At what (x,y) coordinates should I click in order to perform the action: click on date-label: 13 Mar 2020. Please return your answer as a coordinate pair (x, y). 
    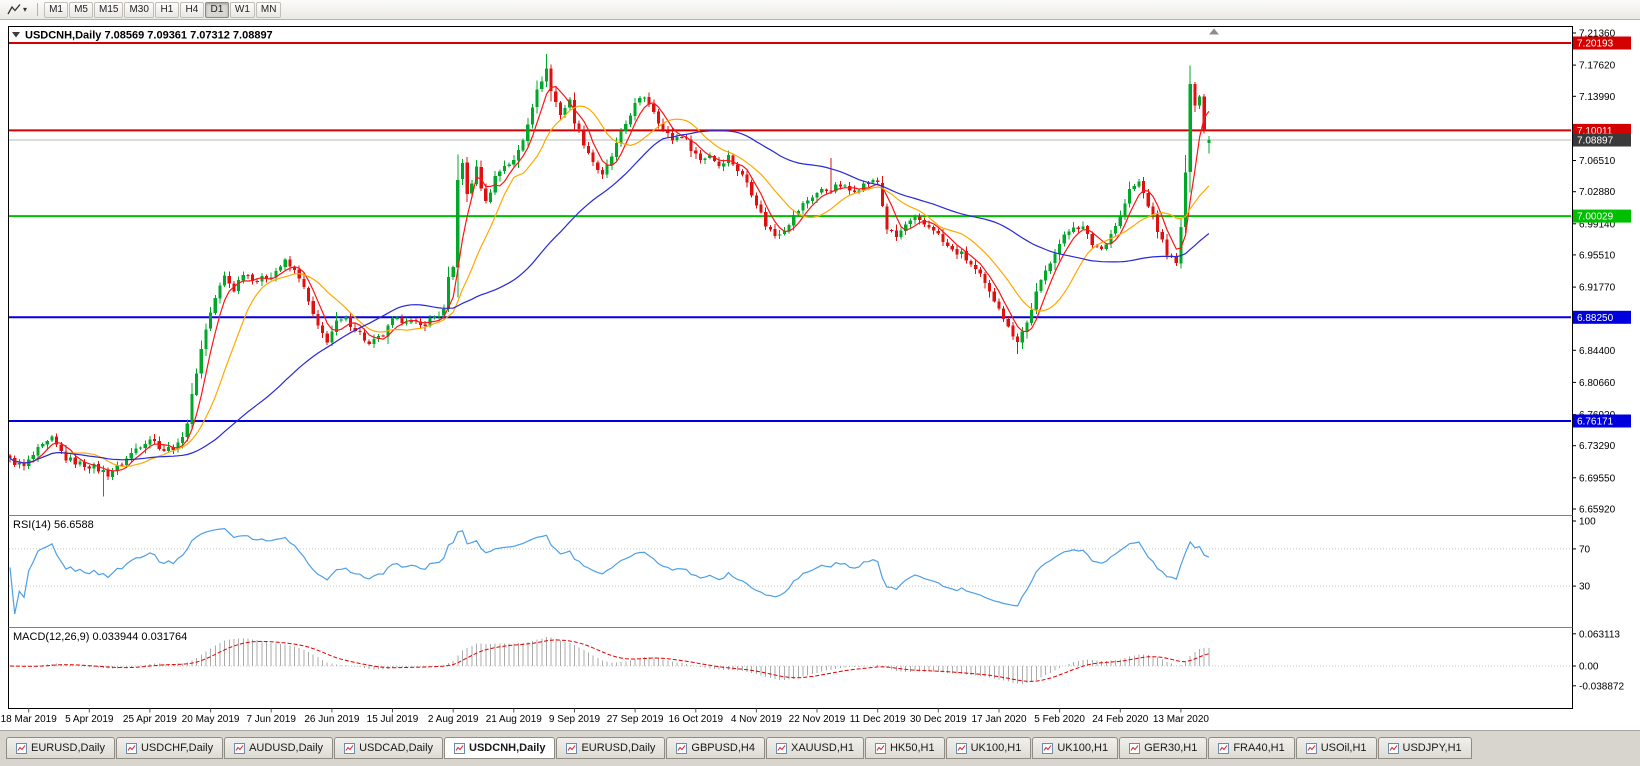
    Looking at the image, I should click on (1181, 719).